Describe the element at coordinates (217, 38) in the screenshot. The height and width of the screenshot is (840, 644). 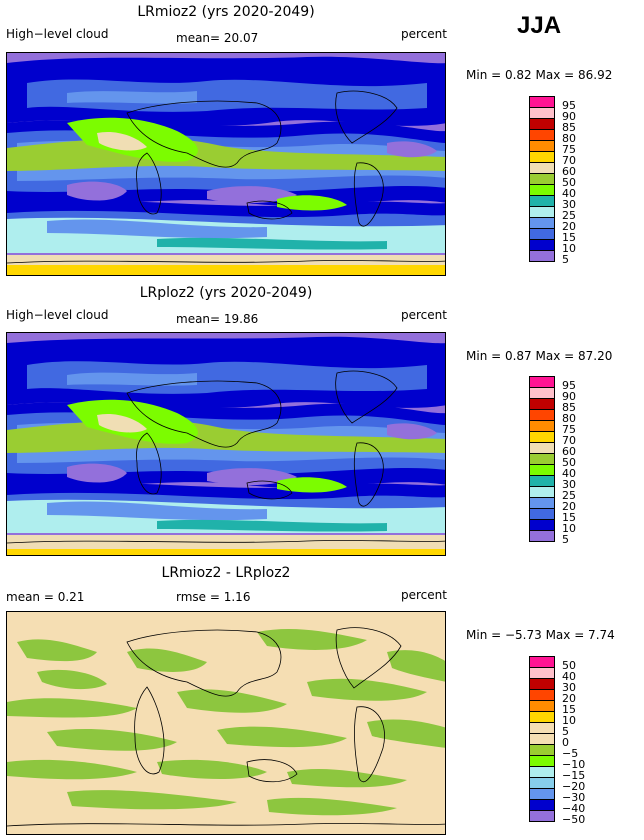
I see `panel1-mean-label: mean= 20.07` at that location.